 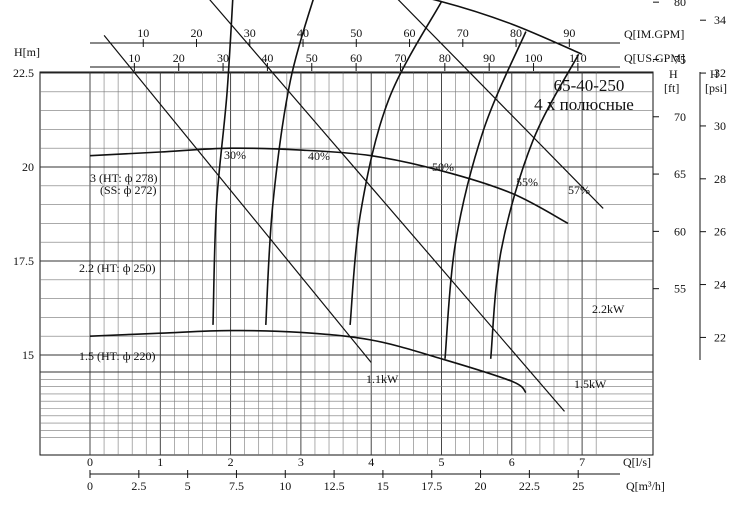 I want to click on q-igpm-tick-label: 50, so click(x=356, y=33).